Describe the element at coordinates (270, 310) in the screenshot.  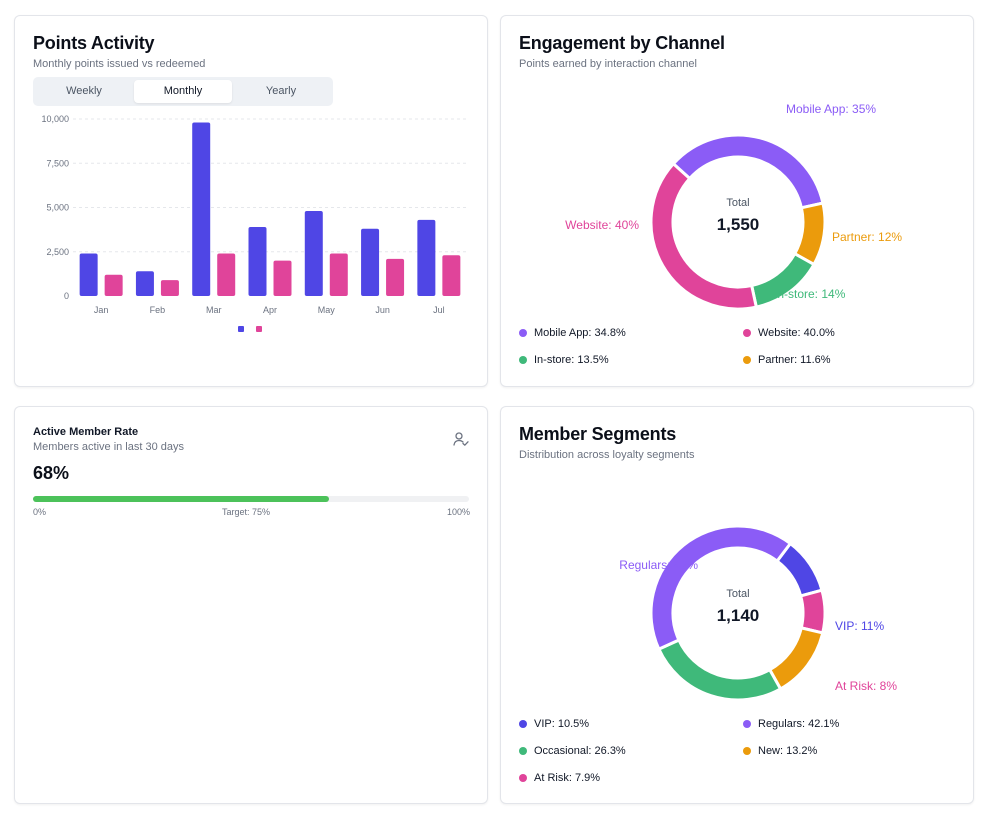
I see `x-tick-label: Apr` at that location.